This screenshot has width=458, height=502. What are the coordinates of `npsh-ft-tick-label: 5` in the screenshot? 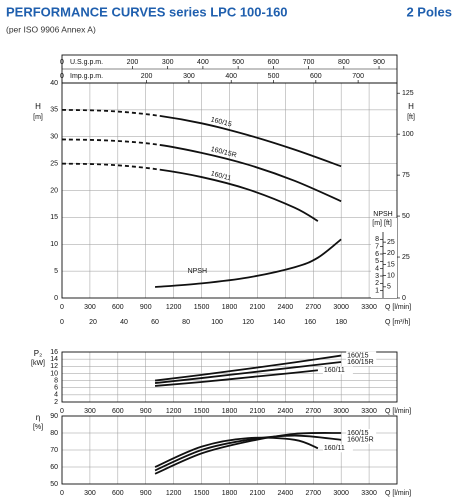 It's located at (389, 287).